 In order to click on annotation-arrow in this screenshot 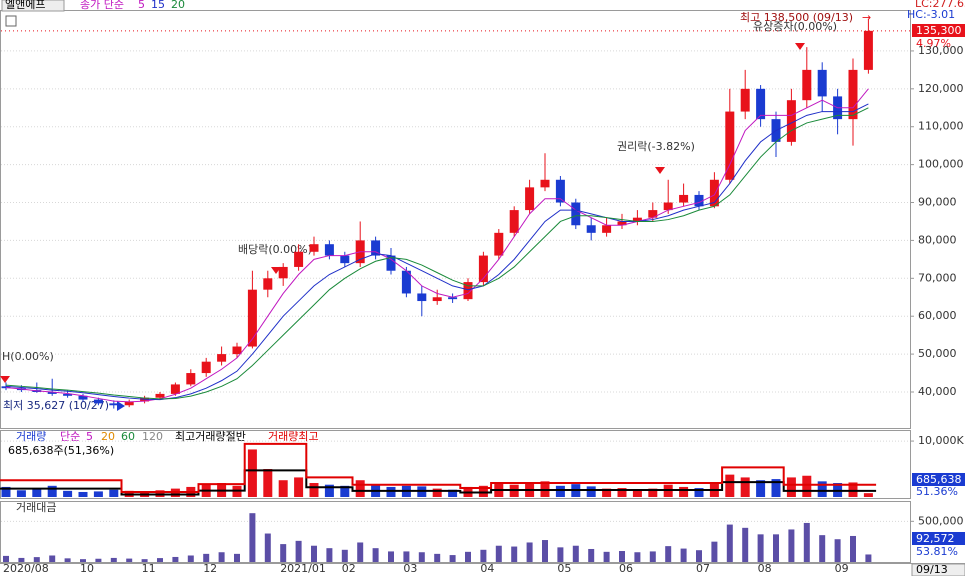, I will do `click(660, 170)`.